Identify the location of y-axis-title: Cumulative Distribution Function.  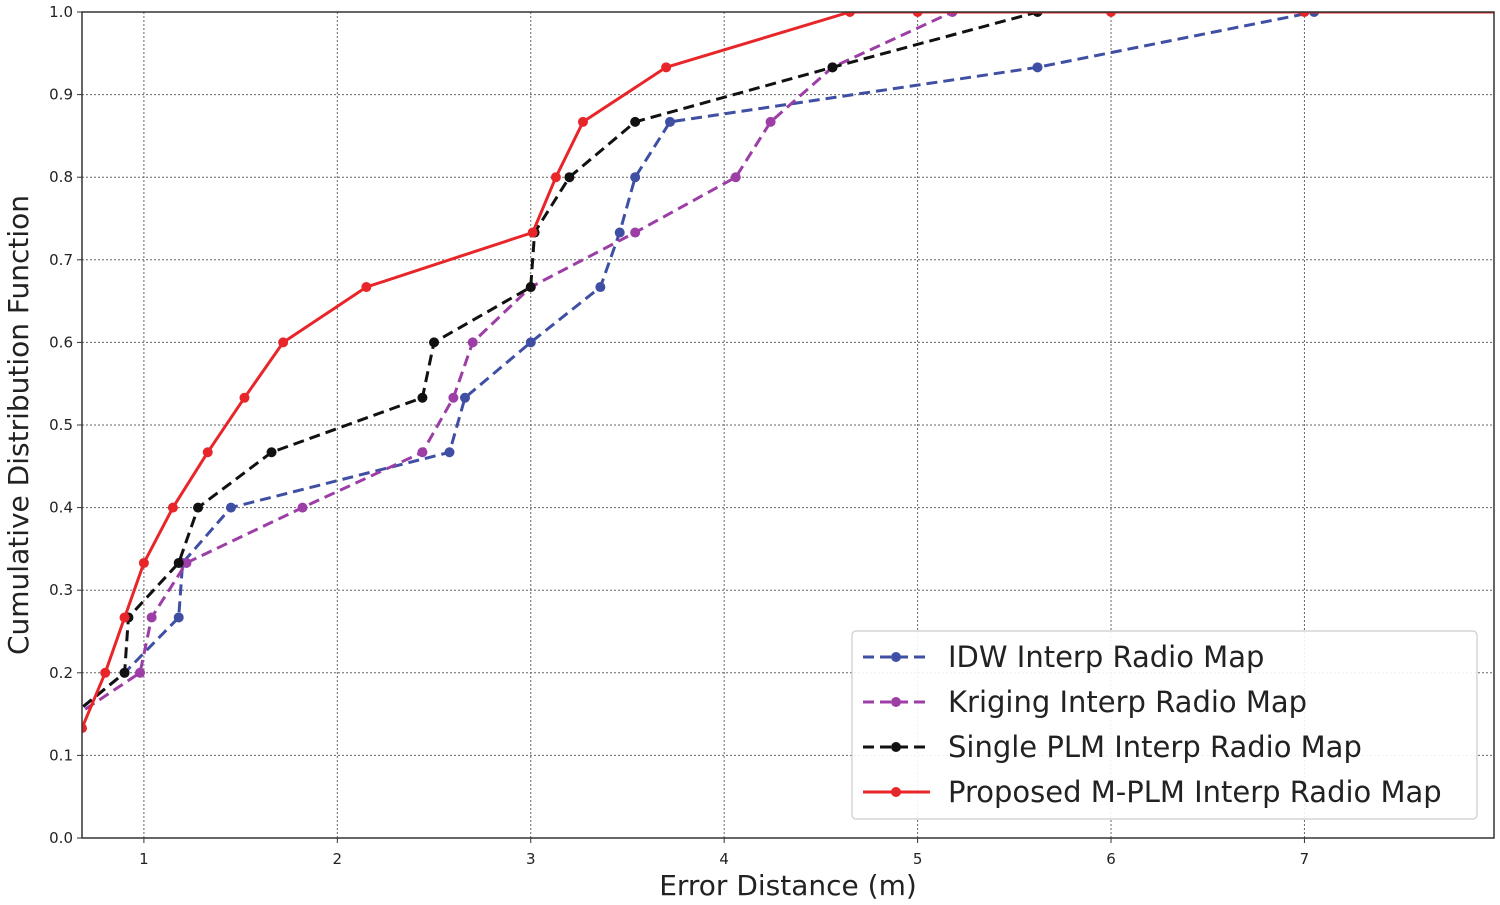
(18, 425).